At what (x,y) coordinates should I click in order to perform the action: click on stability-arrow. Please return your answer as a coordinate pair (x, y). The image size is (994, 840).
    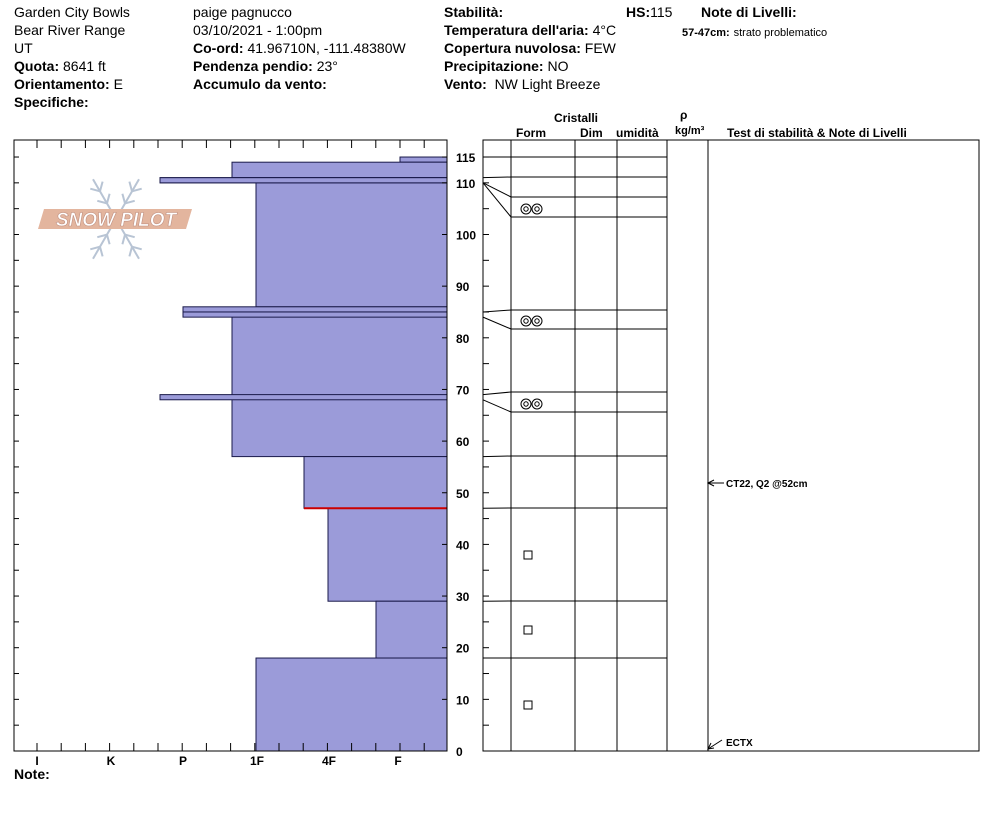
    Looking at the image, I should click on (715, 744).